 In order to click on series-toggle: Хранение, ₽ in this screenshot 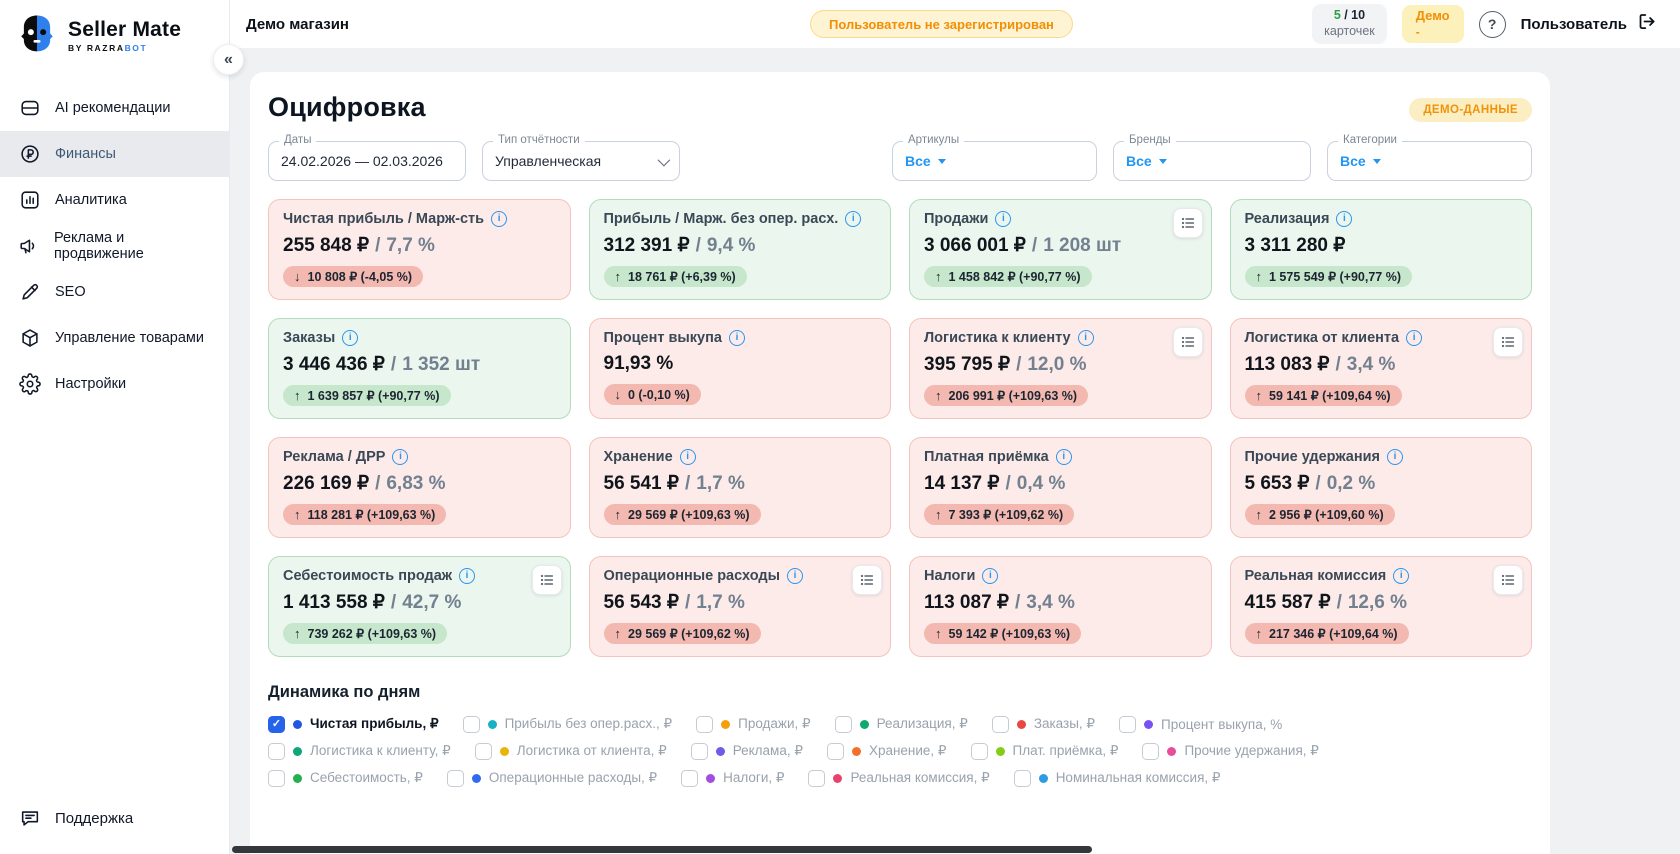, I will do `click(886, 751)`.